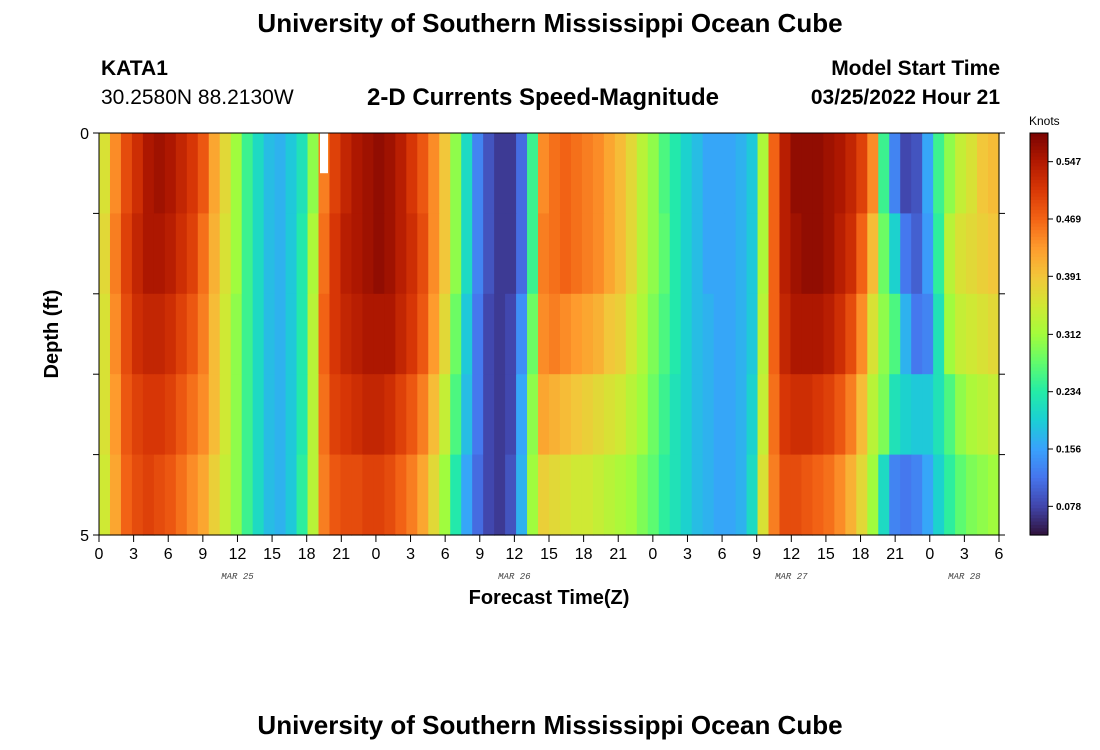 This screenshot has width=1100, height=750. I want to click on date-label: MAR 27, so click(791, 577).